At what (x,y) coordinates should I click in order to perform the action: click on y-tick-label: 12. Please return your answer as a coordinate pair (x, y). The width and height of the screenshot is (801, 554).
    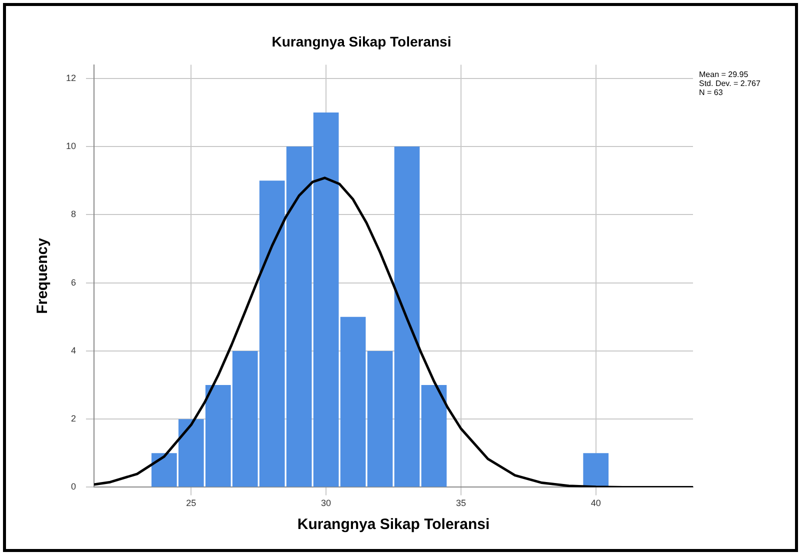
    Looking at the image, I should click on (71, 77).